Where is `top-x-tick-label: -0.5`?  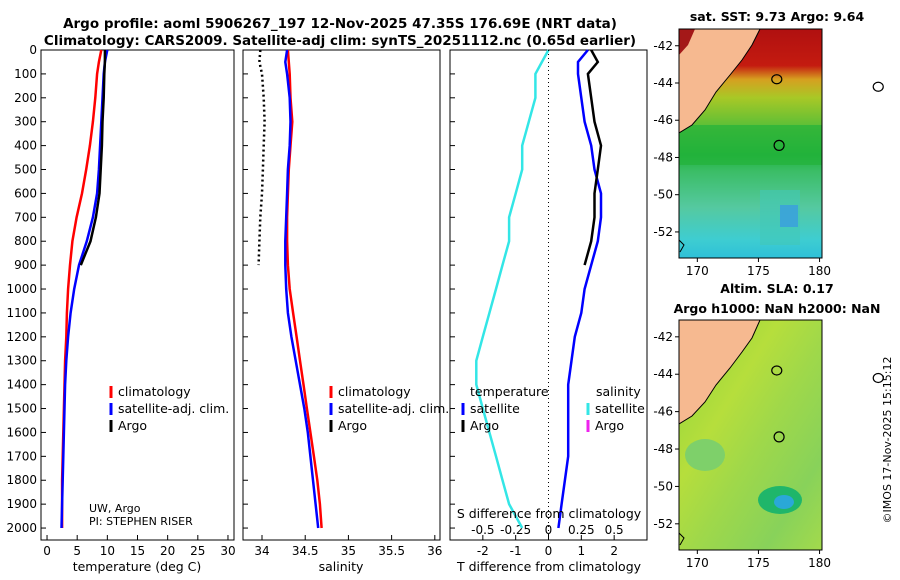 top-x-tick-label: -0.5 is located at coordinates (482, 530).